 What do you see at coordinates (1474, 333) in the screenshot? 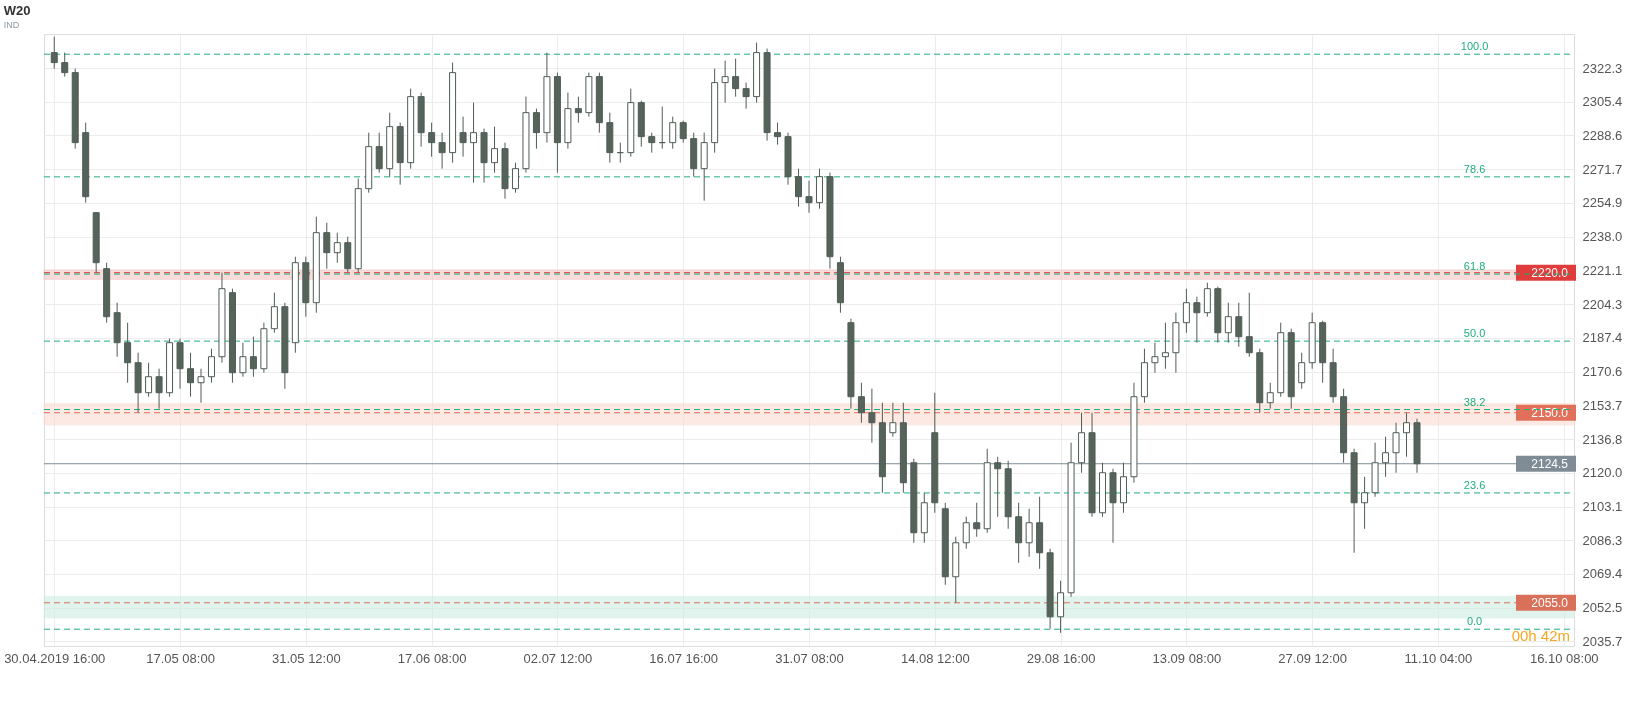
I see `annotation: 50.0` at bounding box center [1474, 333].